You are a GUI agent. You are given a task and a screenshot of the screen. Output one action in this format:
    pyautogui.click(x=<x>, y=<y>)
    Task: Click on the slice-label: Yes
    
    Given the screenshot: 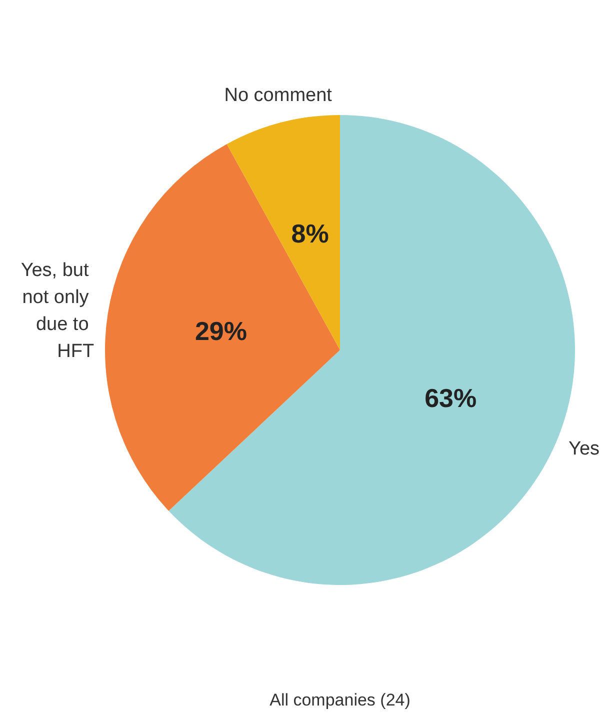 What is the action you would take?
    pyautogui.click(x=584, y=449)
    